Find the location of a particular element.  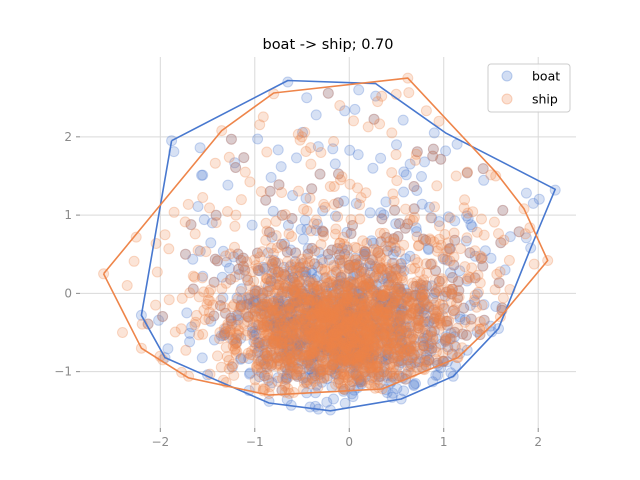

legend-marker-boat is located at coordinates (507, 76).